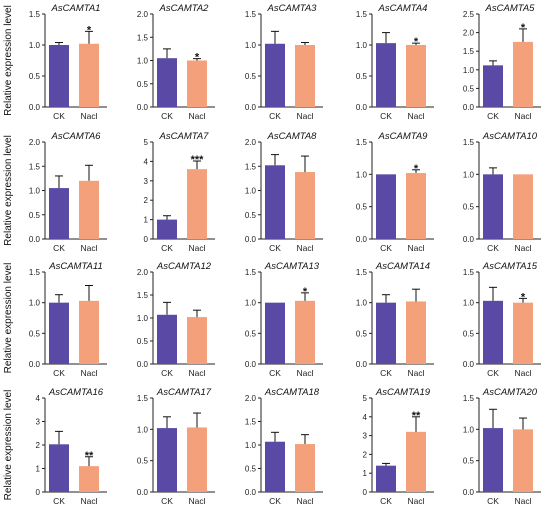 The image size is (550, 521). What do you see at coordinates (510, 392) in the screenshot?
I see `panel-title: AsCAMTA20` at bounding box center [510, 392].